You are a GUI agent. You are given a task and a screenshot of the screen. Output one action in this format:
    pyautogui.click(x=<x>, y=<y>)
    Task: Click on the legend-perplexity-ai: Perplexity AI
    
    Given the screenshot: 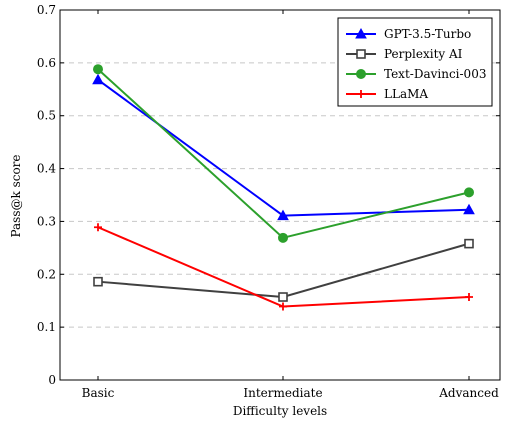 What is the action you would take?
    pyautogui.click(x=404, y=54)
    